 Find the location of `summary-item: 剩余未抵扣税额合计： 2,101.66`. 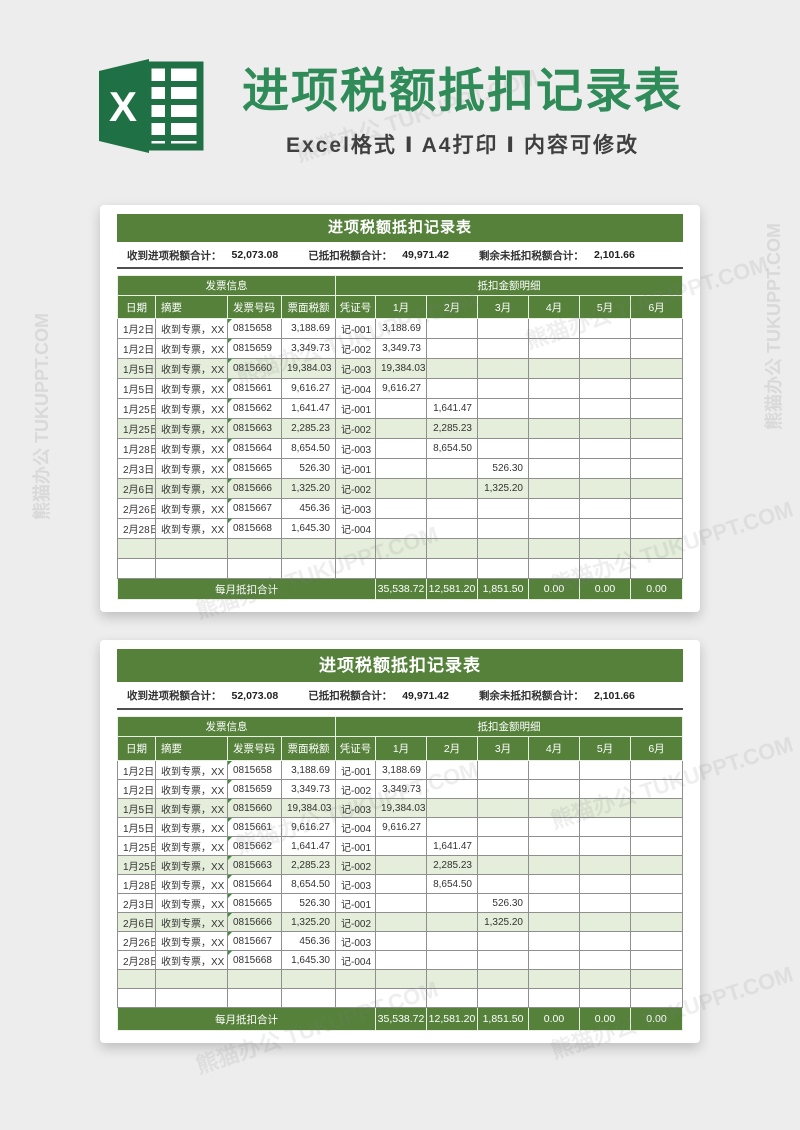

summary-item: 剩余未抵扣税额合计： 2,101.66 is located at coordinates (557, 695).